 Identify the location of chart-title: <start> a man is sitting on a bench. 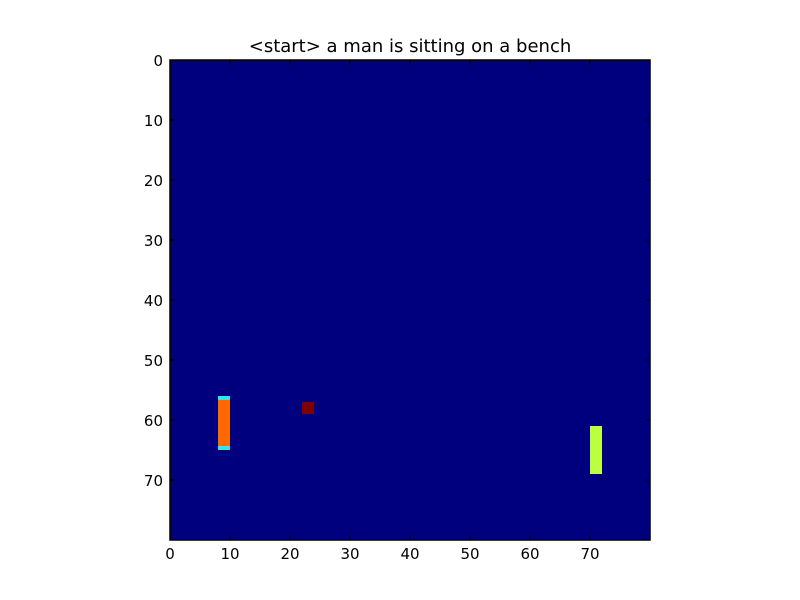
(410, 46).